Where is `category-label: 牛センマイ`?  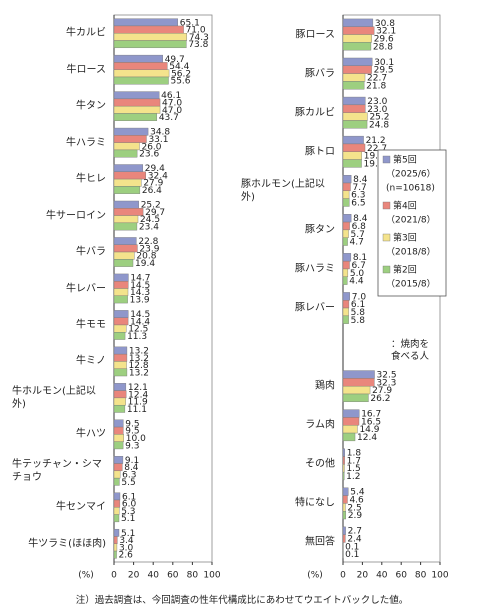 category-label: 牛センマイ is located at coordinates (59, 507).